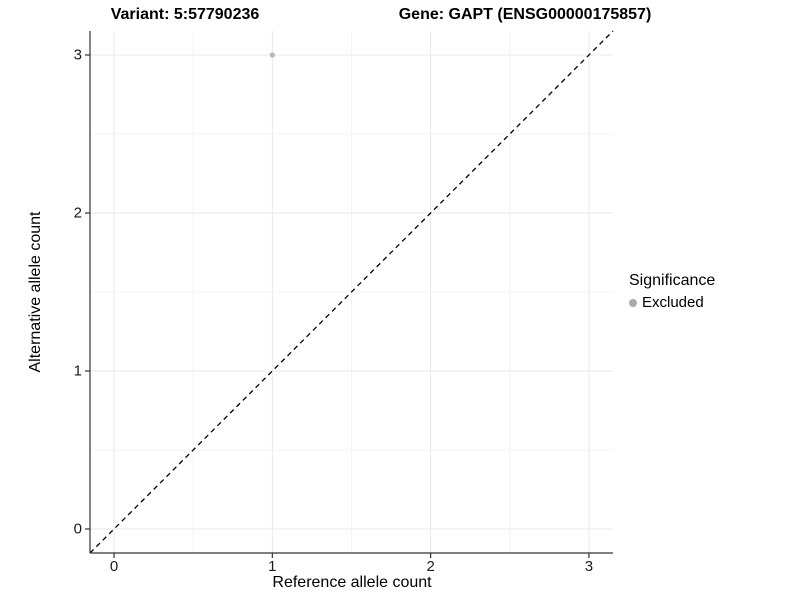 The image size is (800, 600). Describe the element at coordinates (77, 55) in the screenshot. I see `y-tick-label: 3` at that location.